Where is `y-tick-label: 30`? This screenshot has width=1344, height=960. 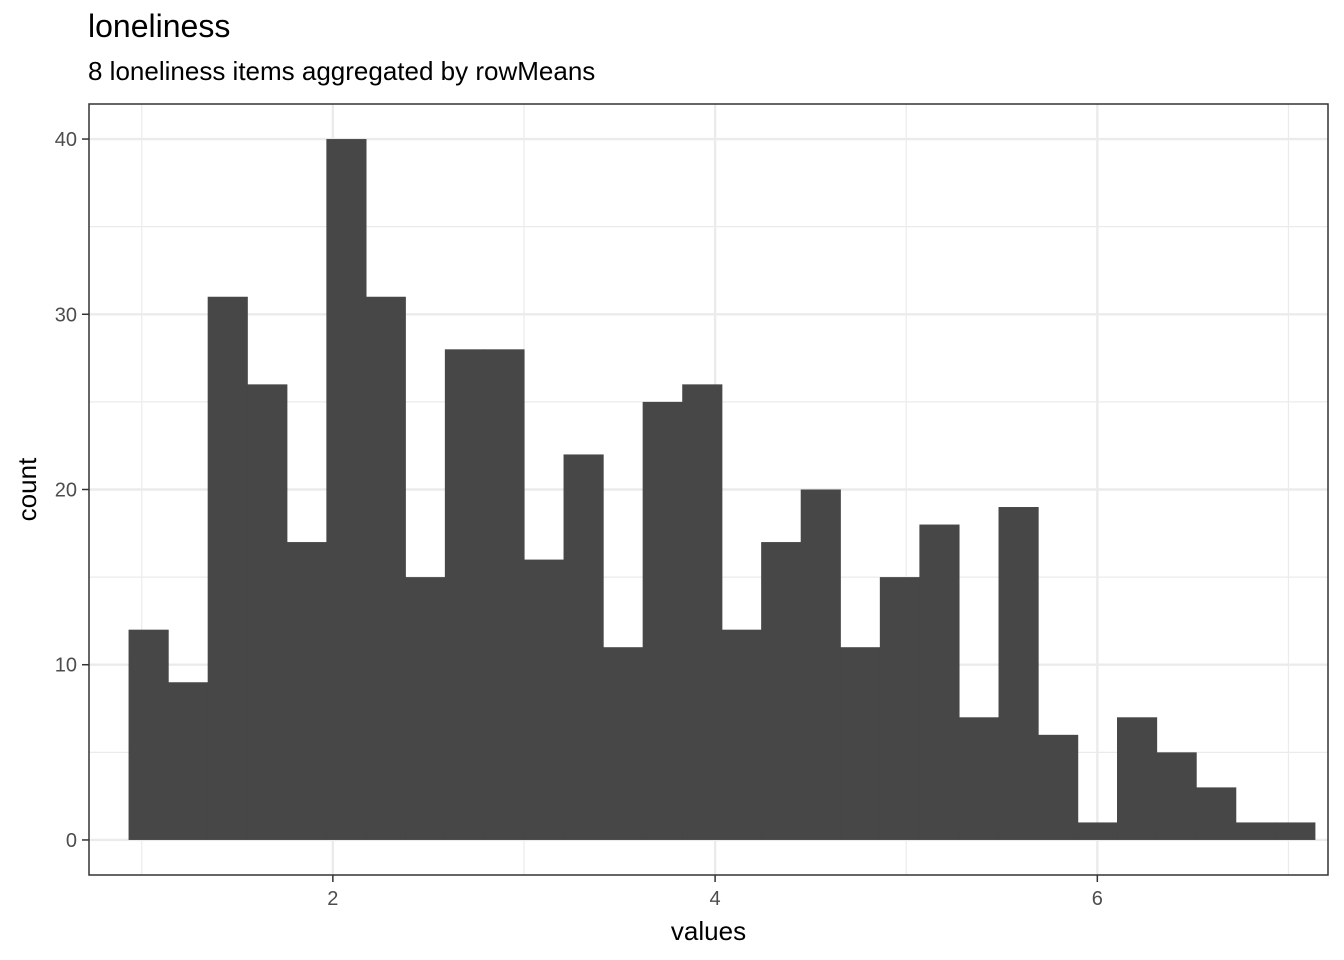
y-tick-label: 30 is located at coordinates (66, 315).